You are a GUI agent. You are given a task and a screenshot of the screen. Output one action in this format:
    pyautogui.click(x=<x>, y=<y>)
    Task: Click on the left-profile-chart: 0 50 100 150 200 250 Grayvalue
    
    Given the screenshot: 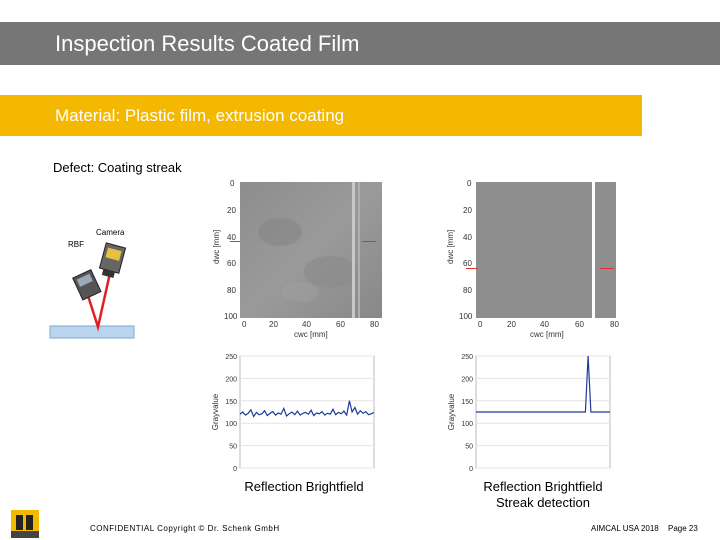 What is the action you would take?
    pyautogui.click(x=293, y=413)
    